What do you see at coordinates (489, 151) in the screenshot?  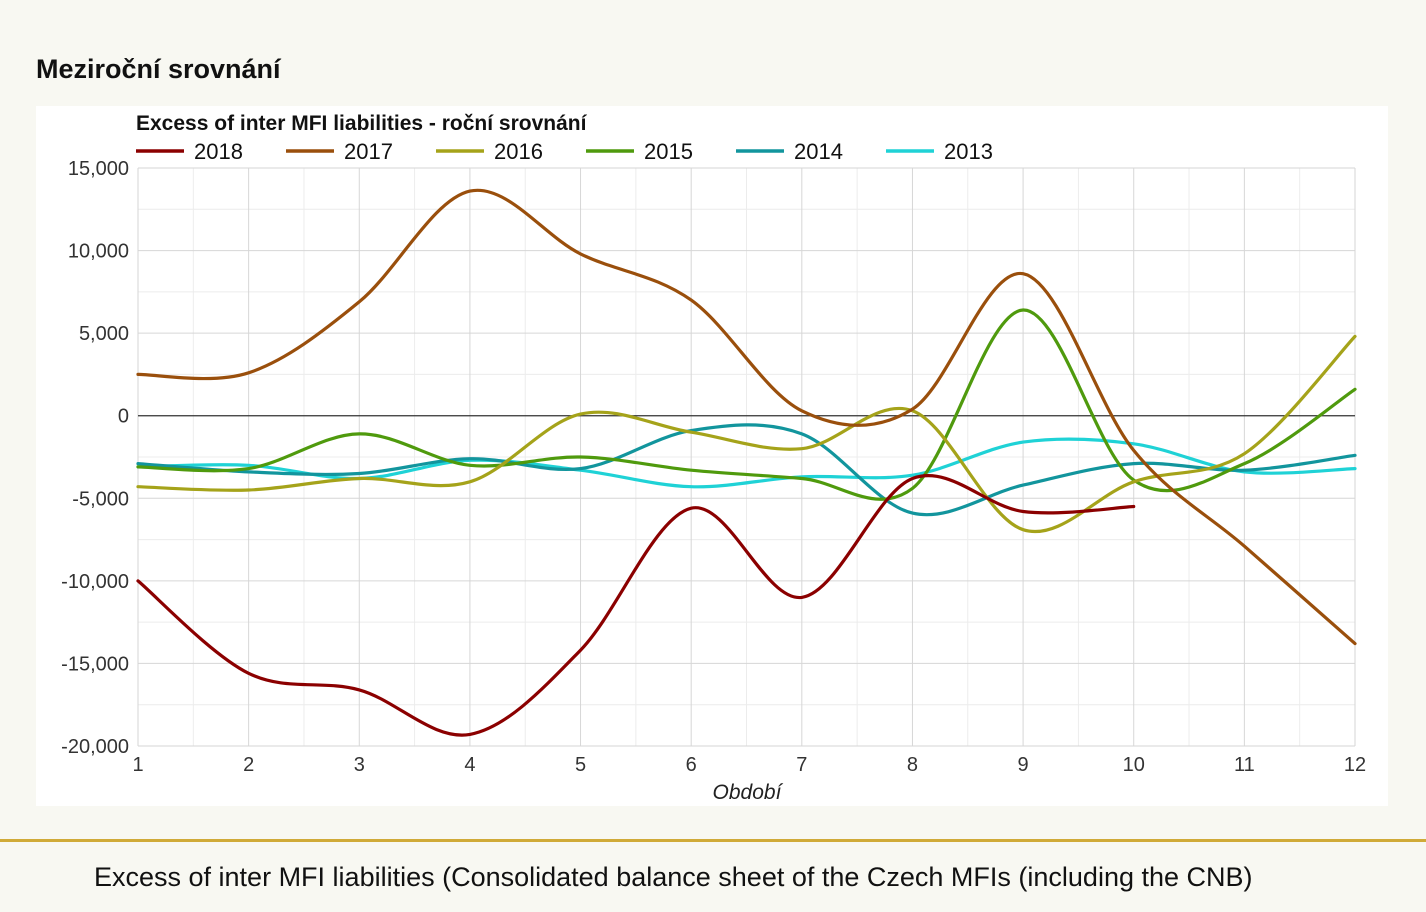 I see `legend-item-2016: 2016` at bounding box center [489, 151].